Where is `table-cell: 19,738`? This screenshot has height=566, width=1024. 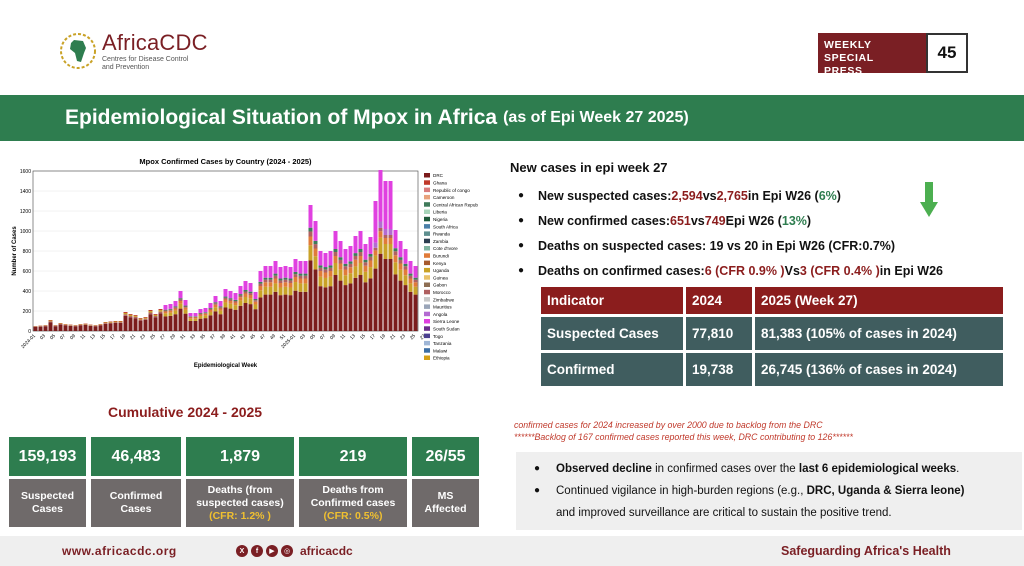 table-cell: 19,738 is located at coordinates (719, 369).